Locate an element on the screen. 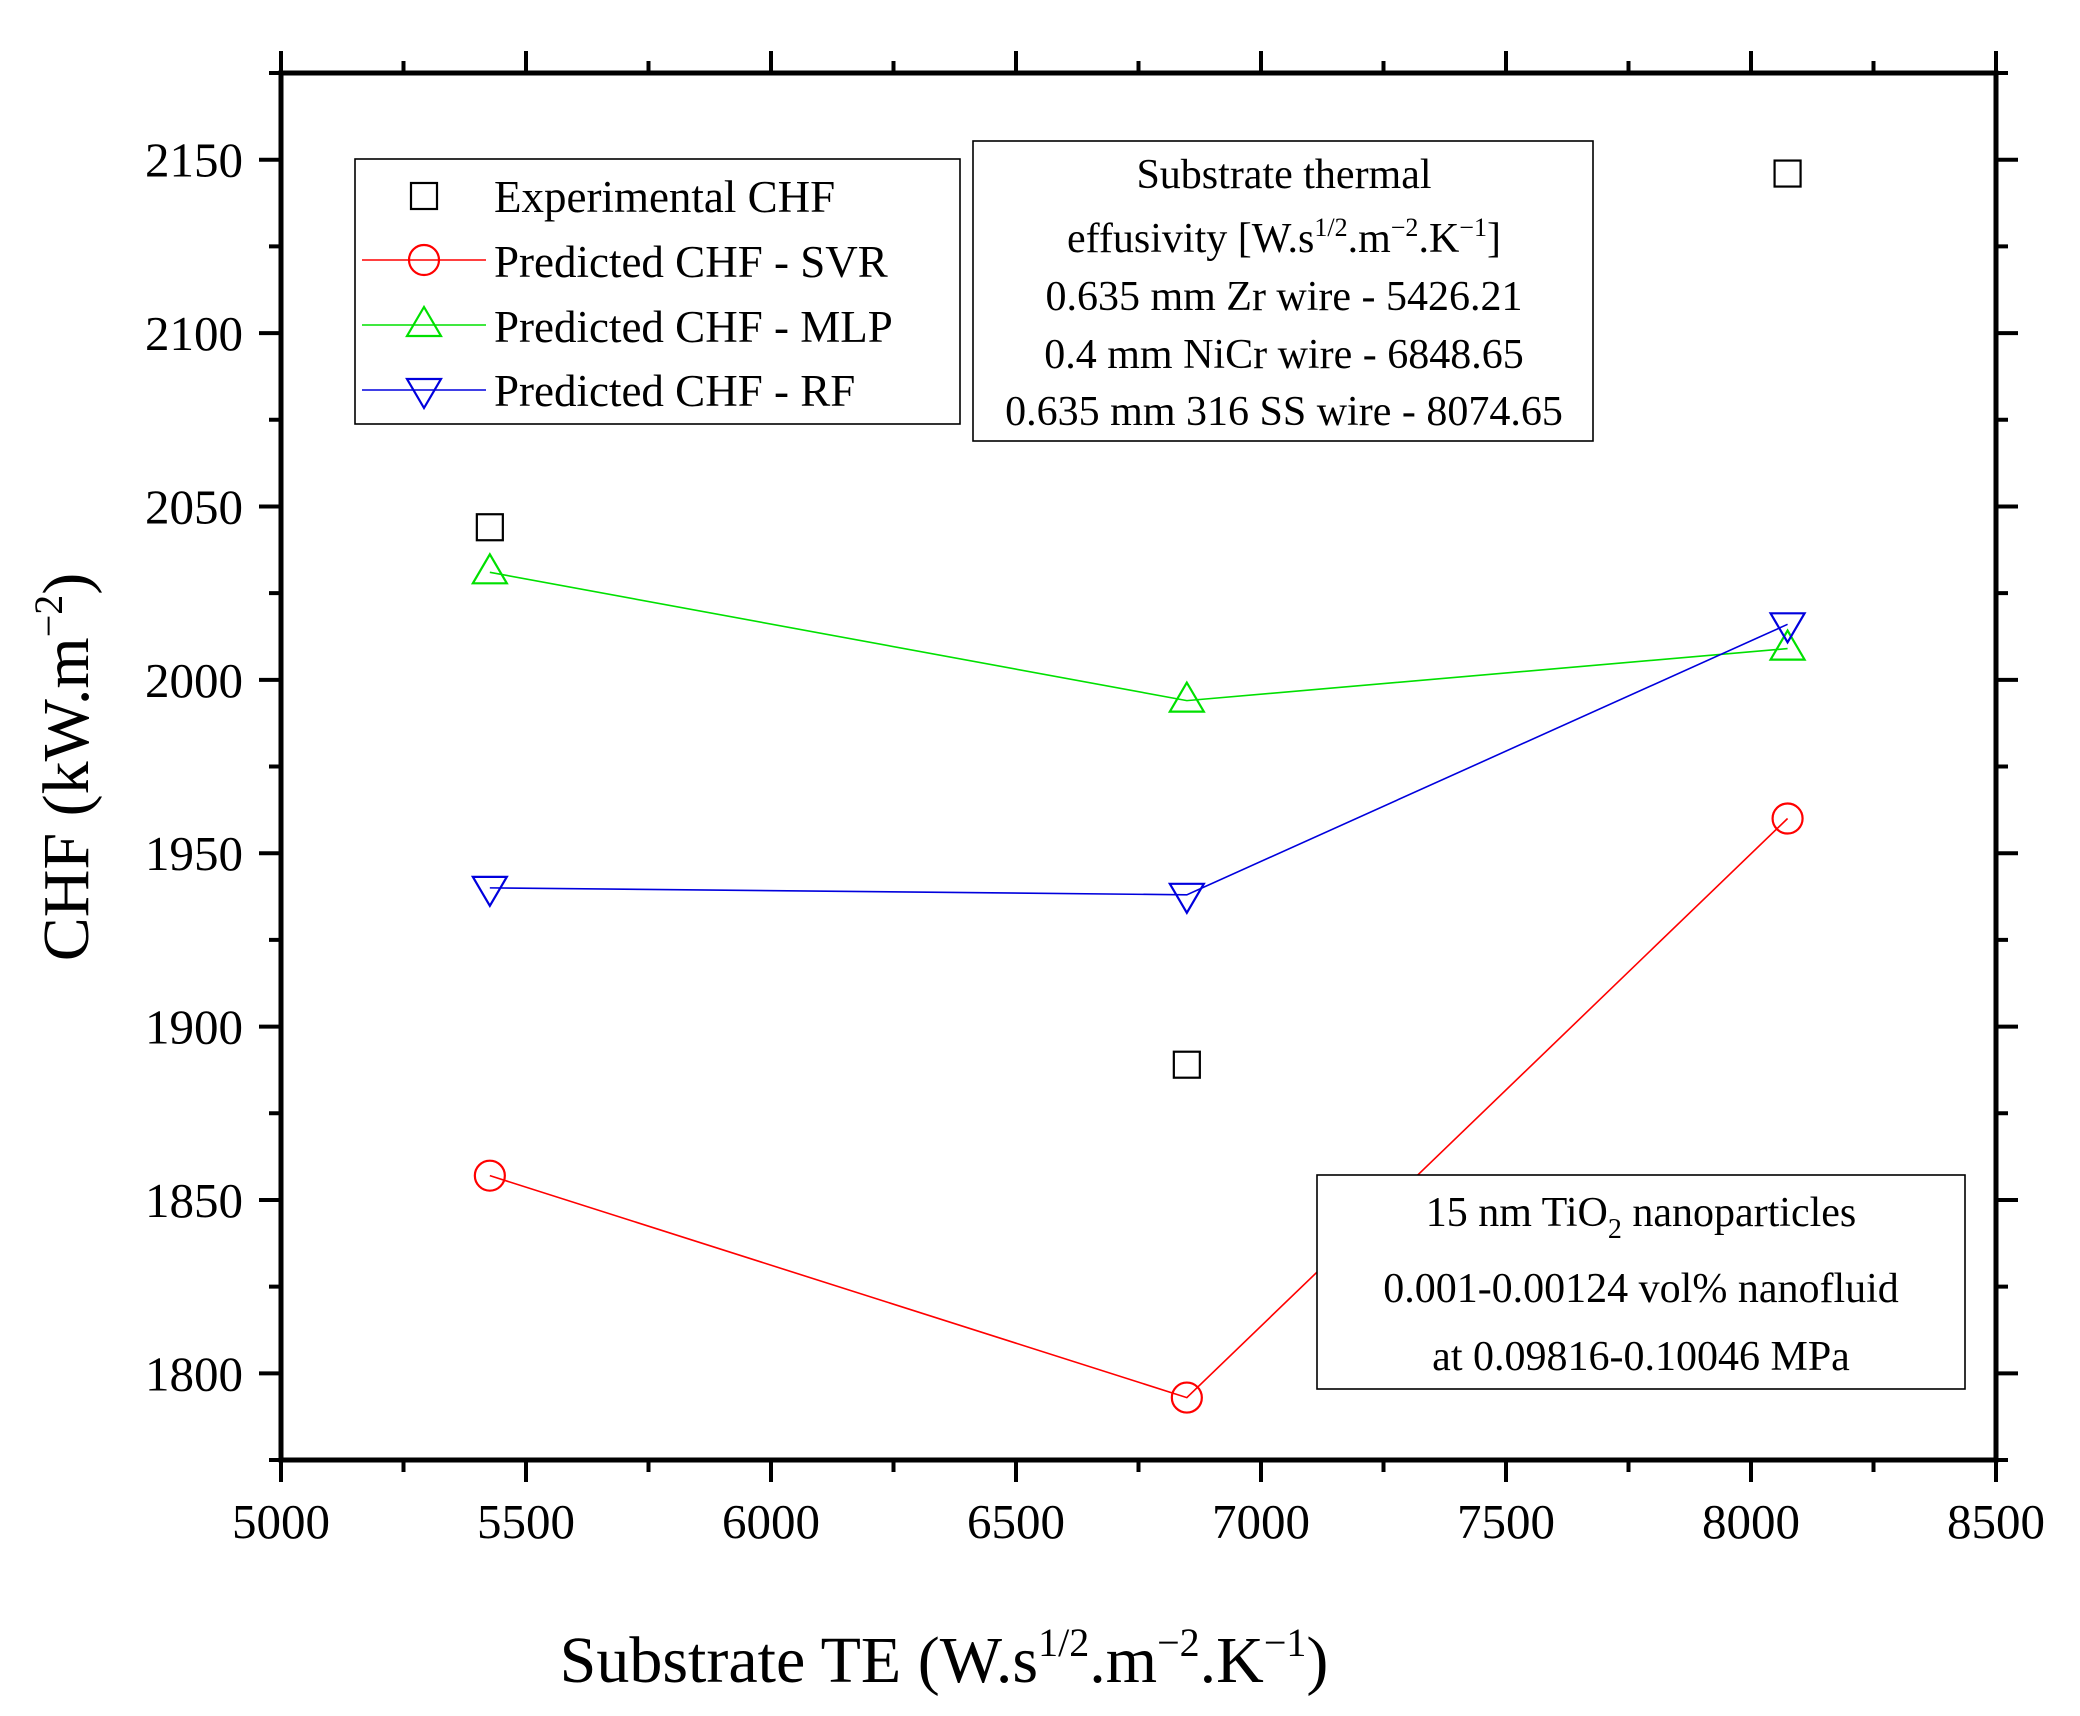  legend-marker-rf is located at coordinates (424, 394).